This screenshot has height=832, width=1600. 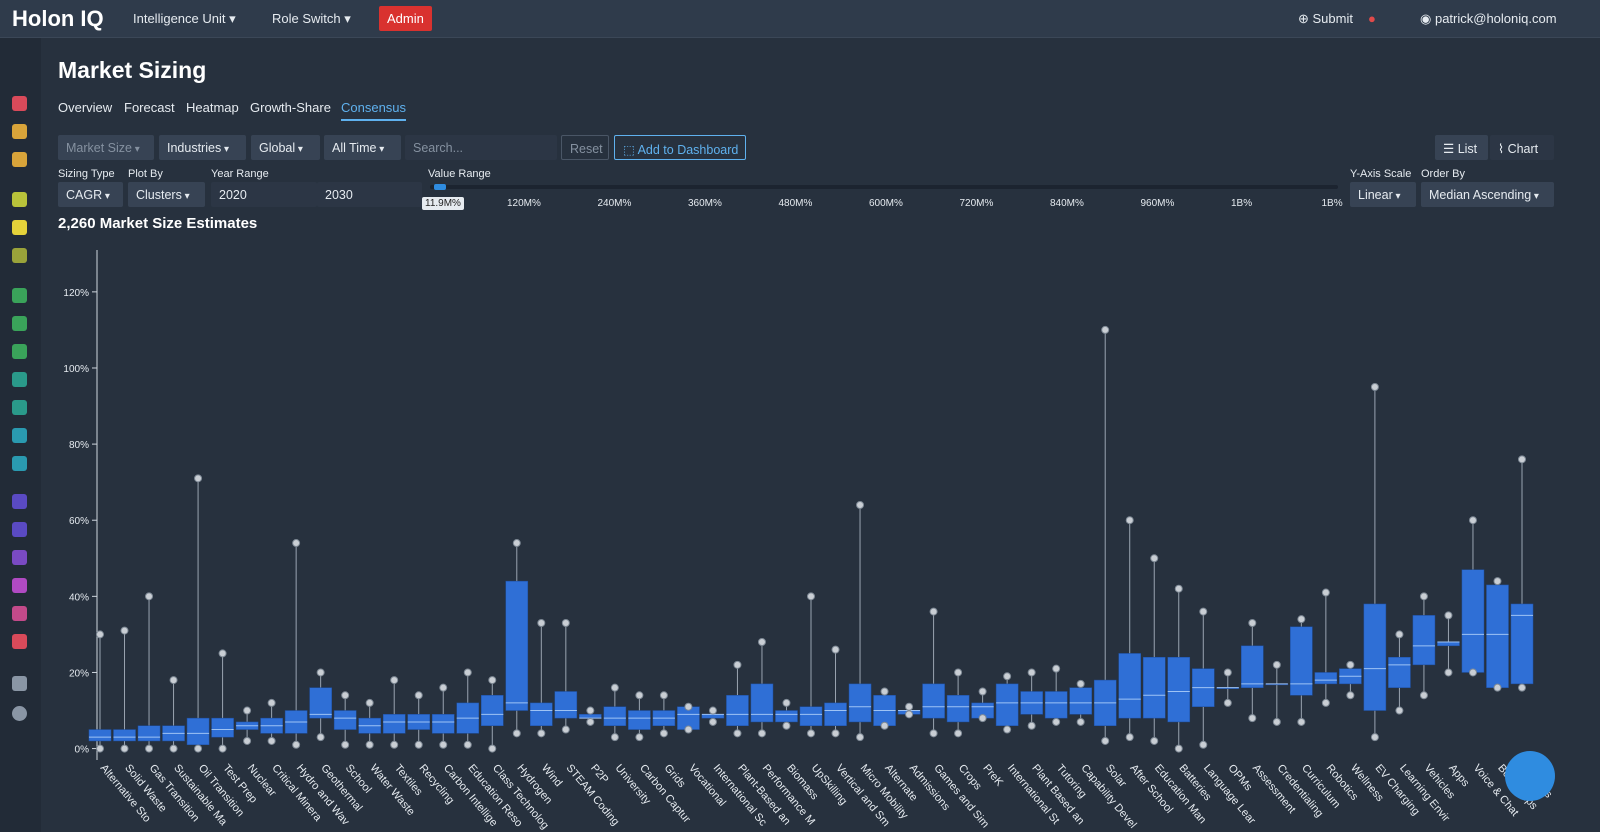 What do you see at coordinates (1487, 194) in the screenshot?
I see `select: Median Ascending` at bounding box center [1487, 194].